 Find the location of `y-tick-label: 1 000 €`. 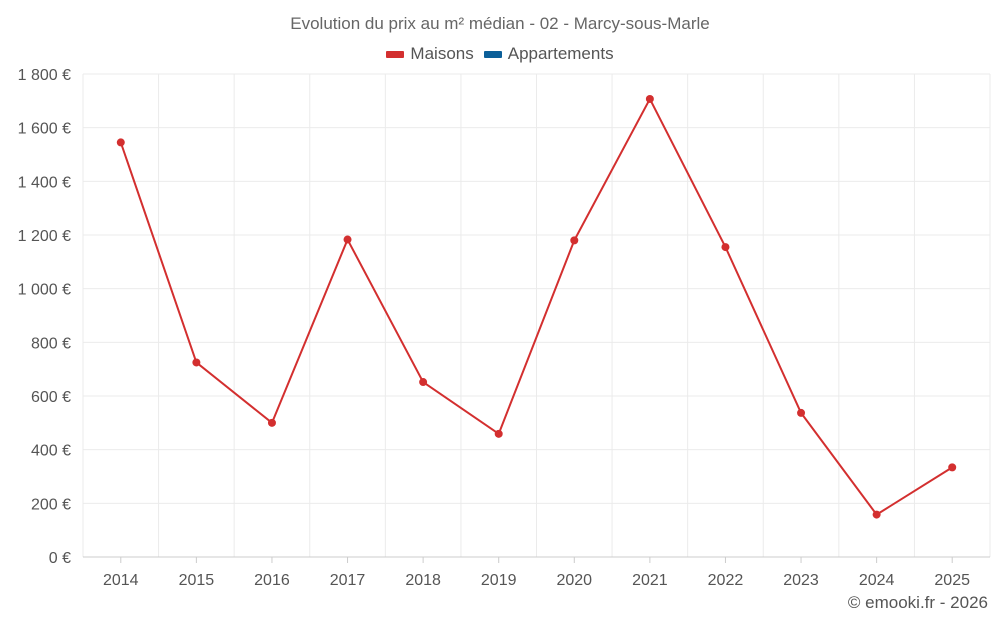

y-tick-label: 1 000 € is located at coordinates (44, 290).